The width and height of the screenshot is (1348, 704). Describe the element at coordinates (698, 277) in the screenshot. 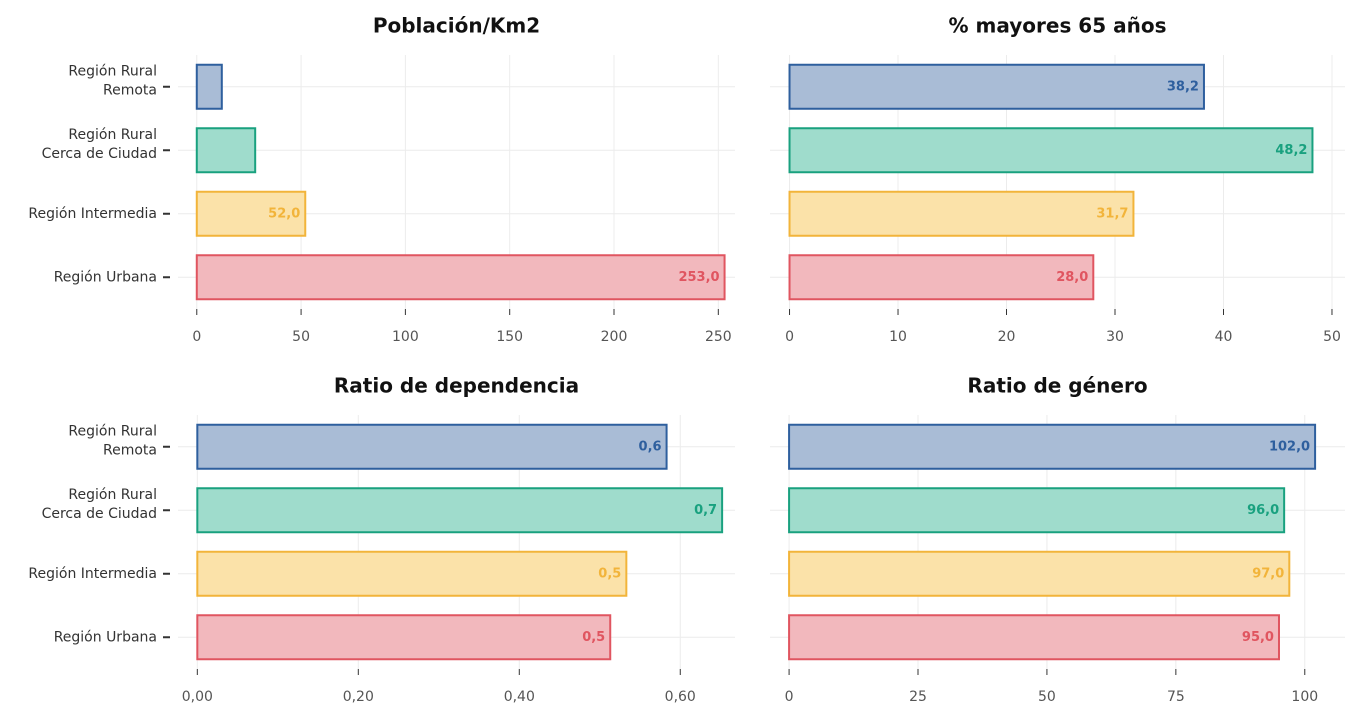

I see `value-label: 253,0` at that location.